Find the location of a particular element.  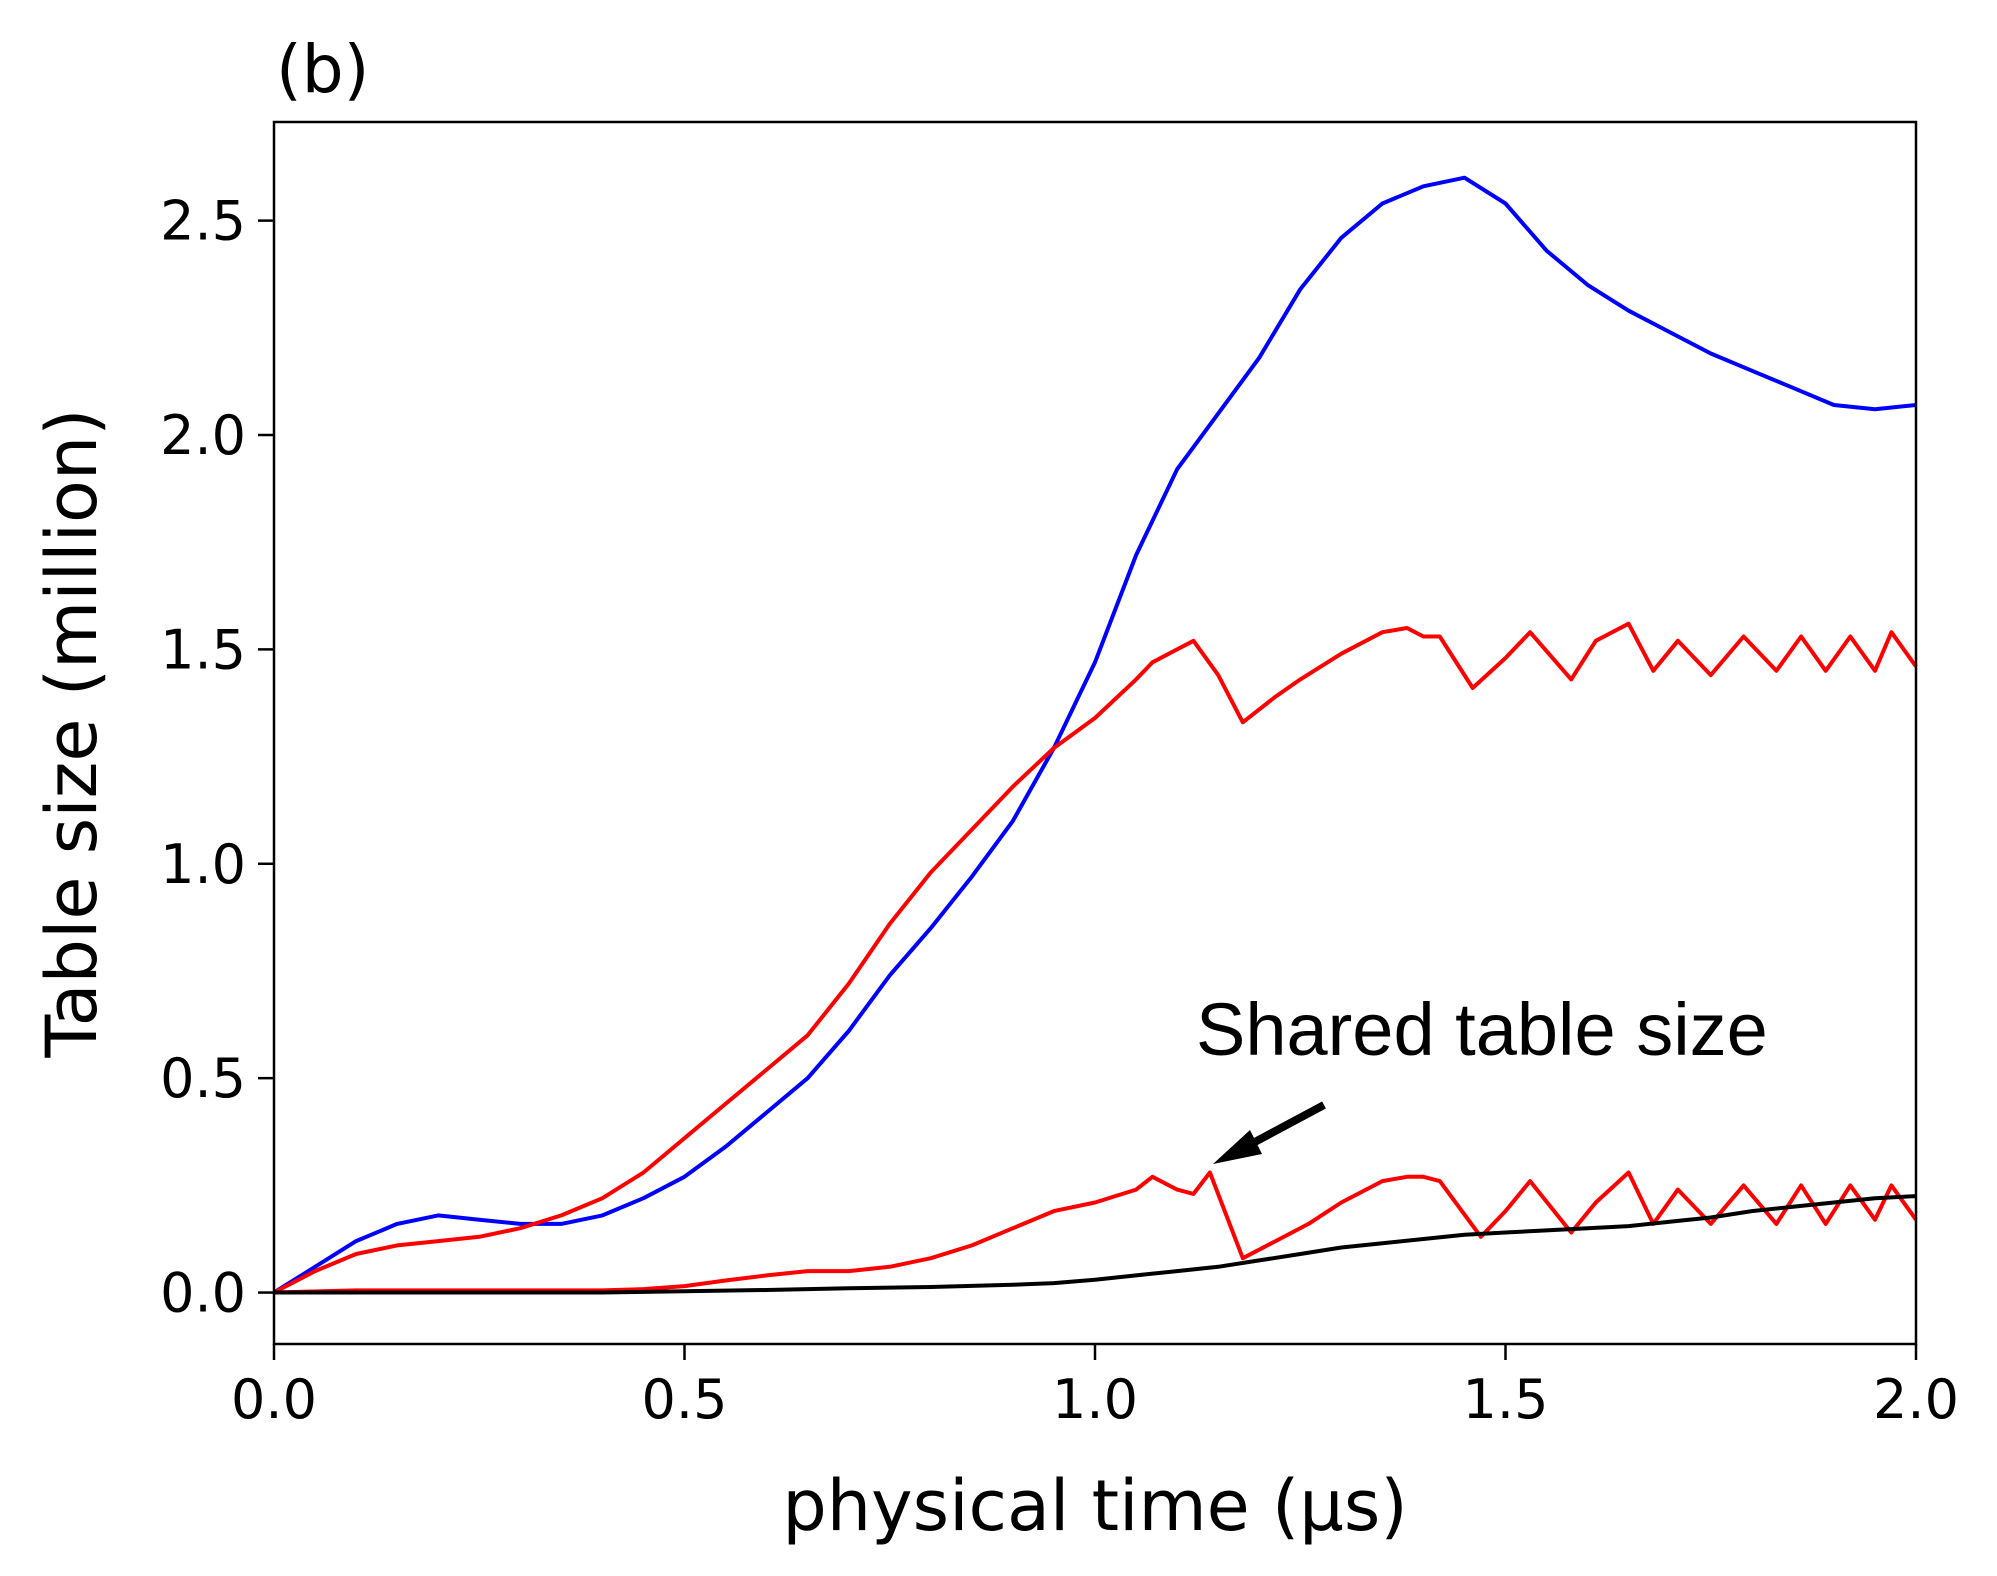

y-tick-label: 1.5 is located at coordinates (203, 649).